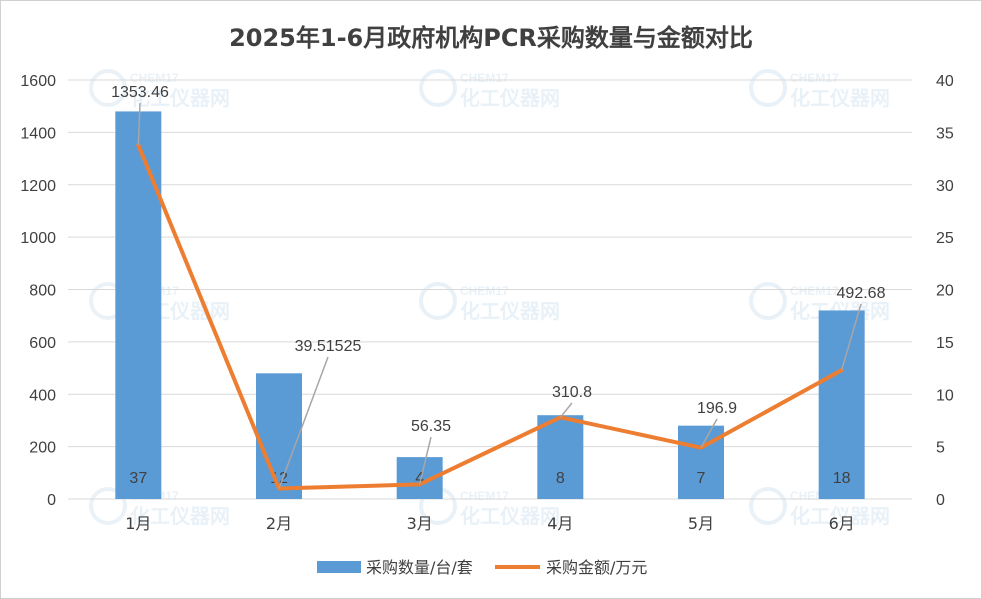 The image size is (982, 599). I want to click on right-y-axis: 0 5 10 15 20 25 30 35 40, so click(945, 291).